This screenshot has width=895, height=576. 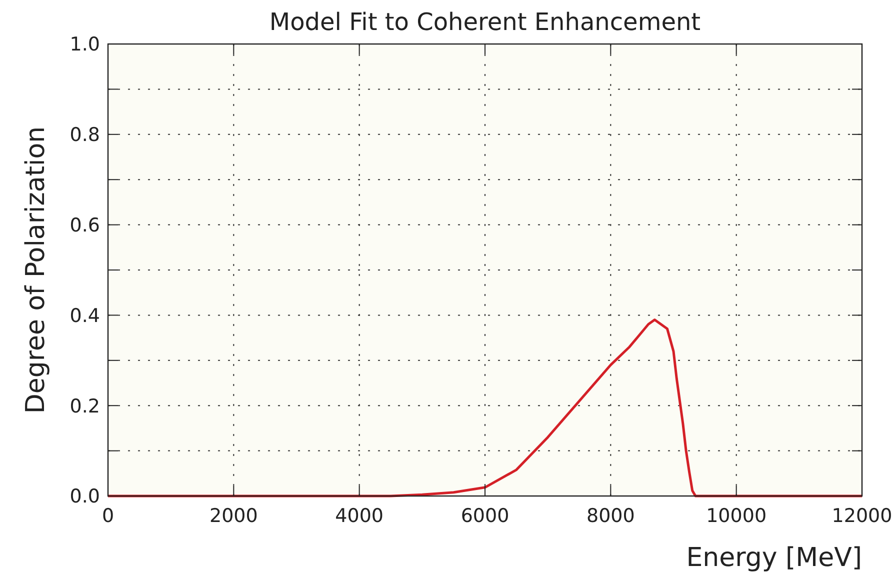 I want to click on x-tick-label: 6000, so click(x=485, y=516).